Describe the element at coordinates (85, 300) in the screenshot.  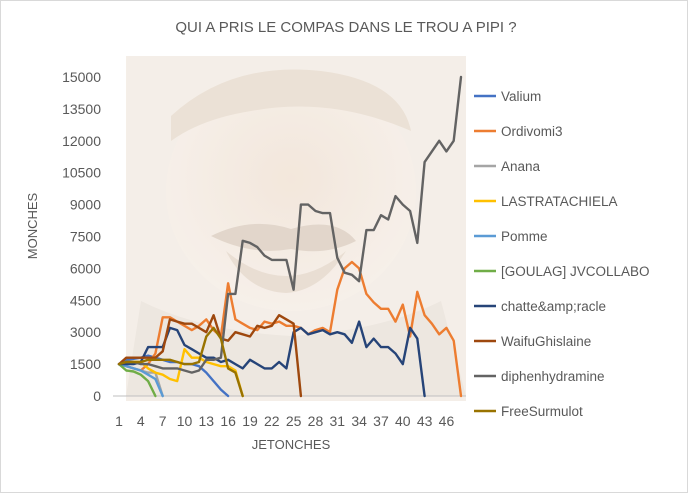
I see `y-tick-label: 4500` at that location.